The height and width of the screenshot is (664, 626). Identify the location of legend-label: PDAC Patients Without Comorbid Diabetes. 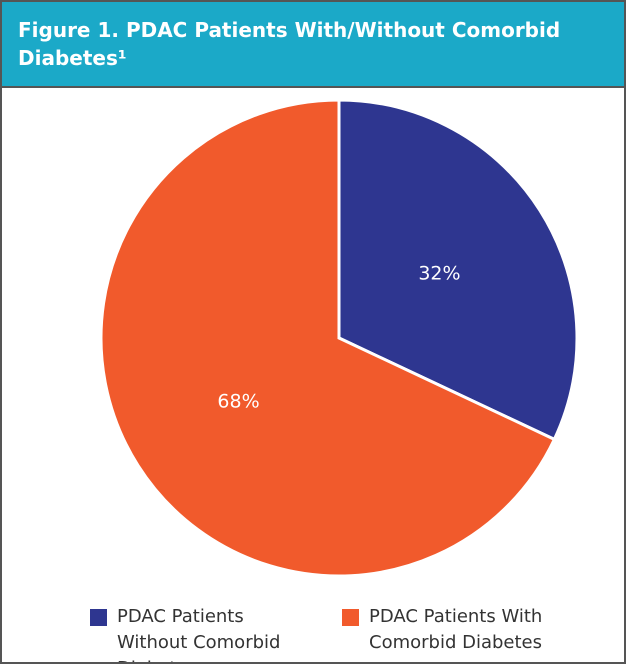
(199, 634).